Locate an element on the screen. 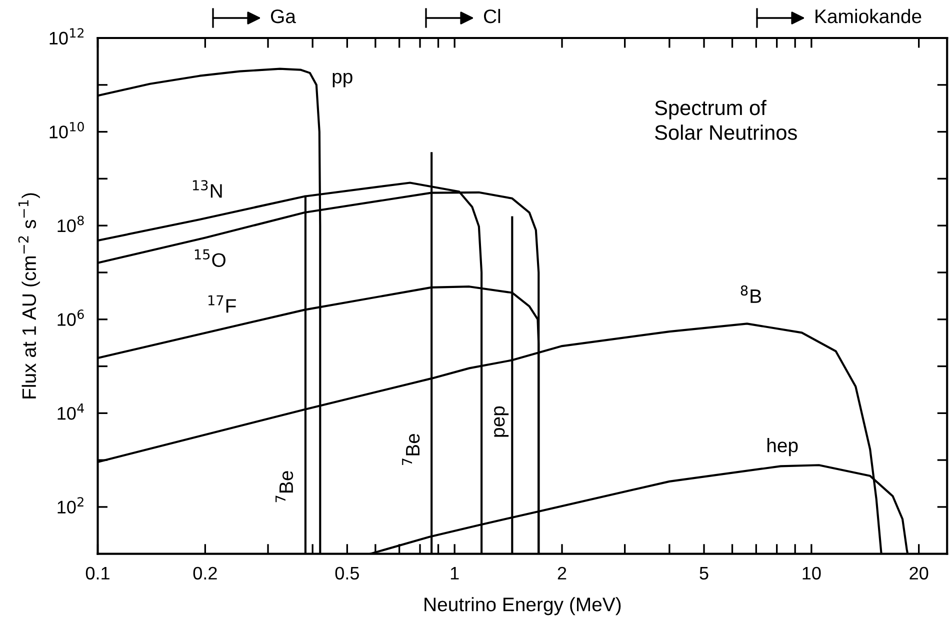 The image size is (949, 623). series-label: $^{15}$O is located at coordinates (210, 258).